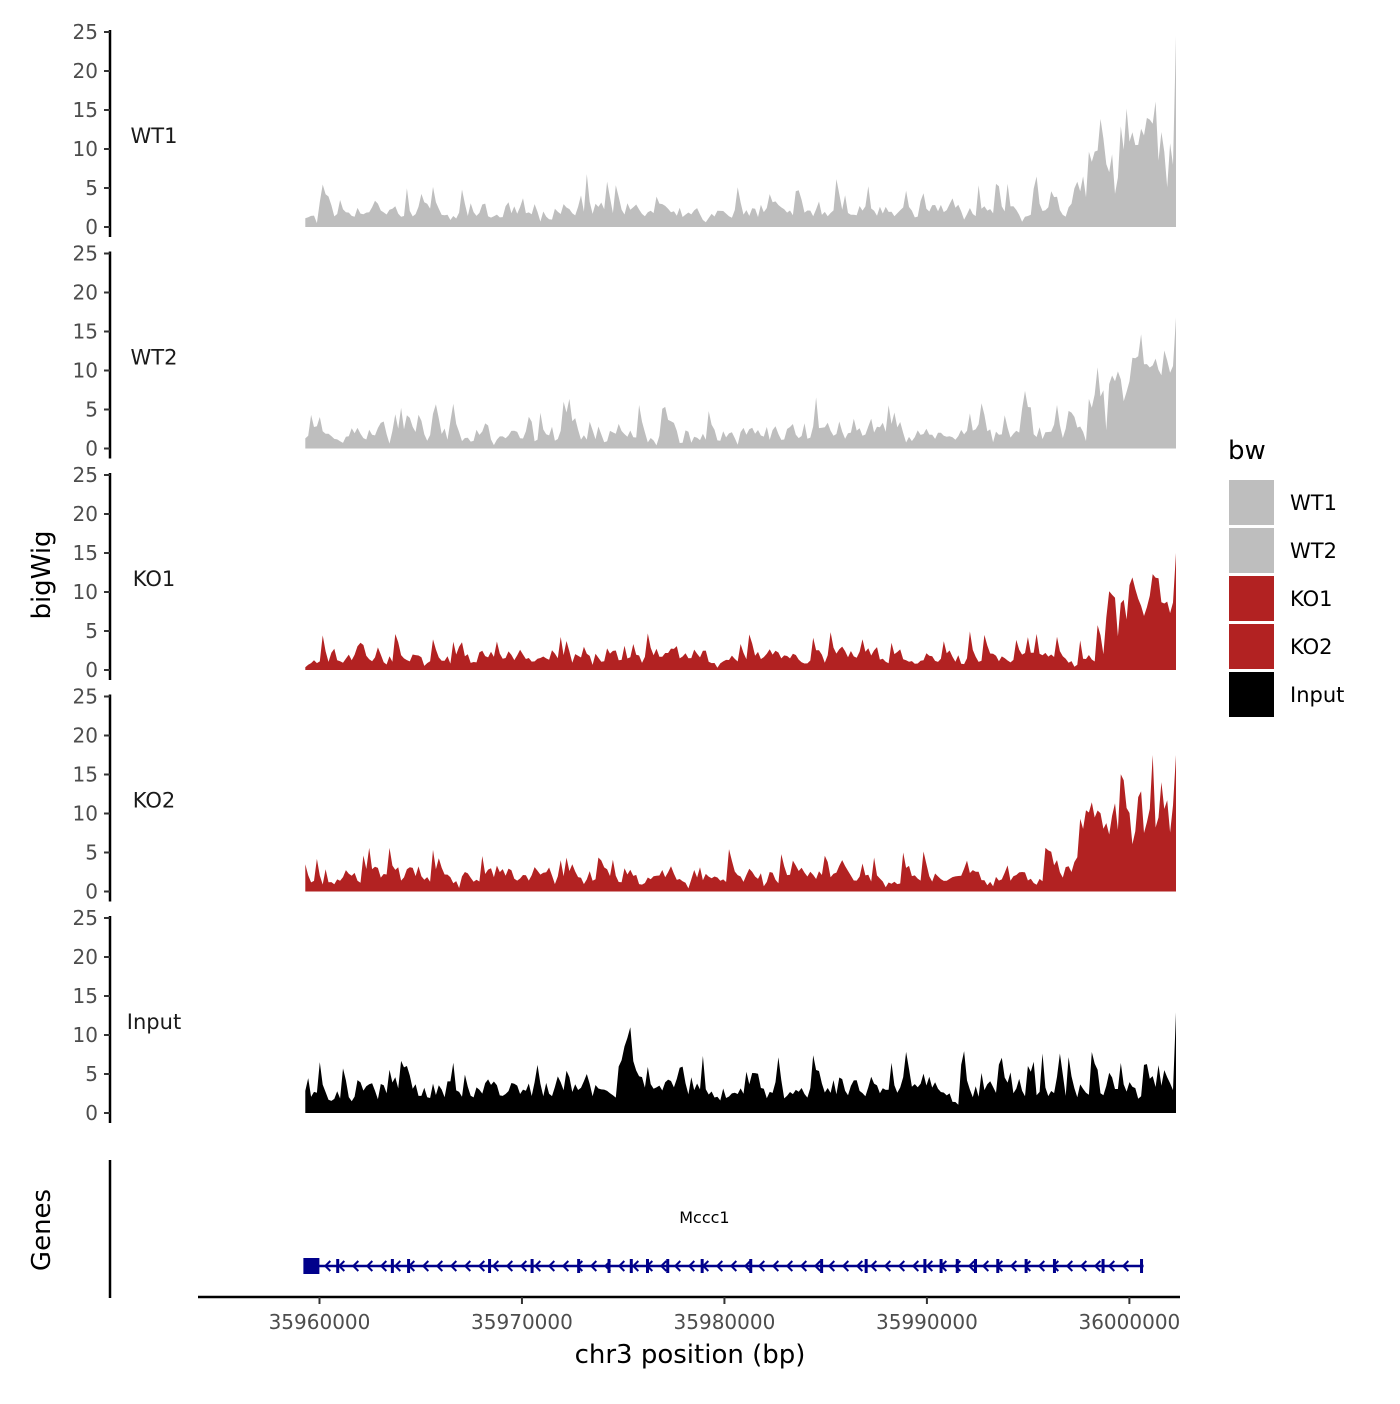 This screenshot has width=1400, height=1404. Describe the element at coordinates (42, 574) in the screenshot. I see `y-axis-title: bigWig` at that location.